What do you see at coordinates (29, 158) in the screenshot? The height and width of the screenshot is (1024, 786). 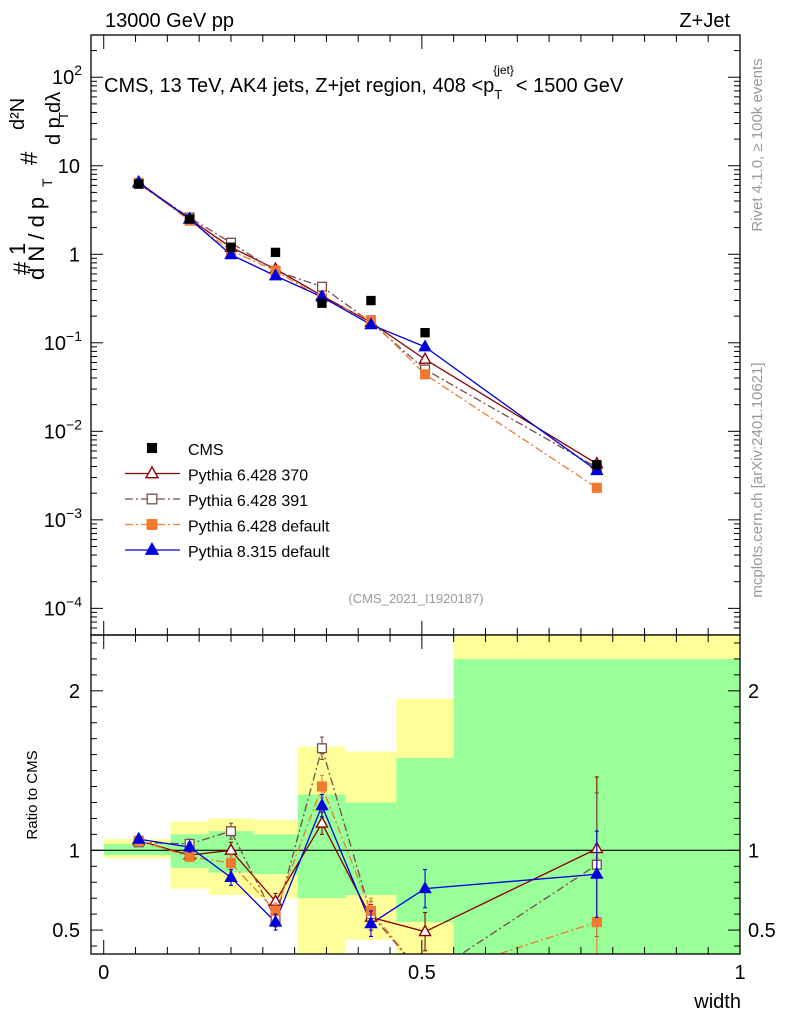 I see `y-label-hash-2: #` at bounding box center [29, 158].